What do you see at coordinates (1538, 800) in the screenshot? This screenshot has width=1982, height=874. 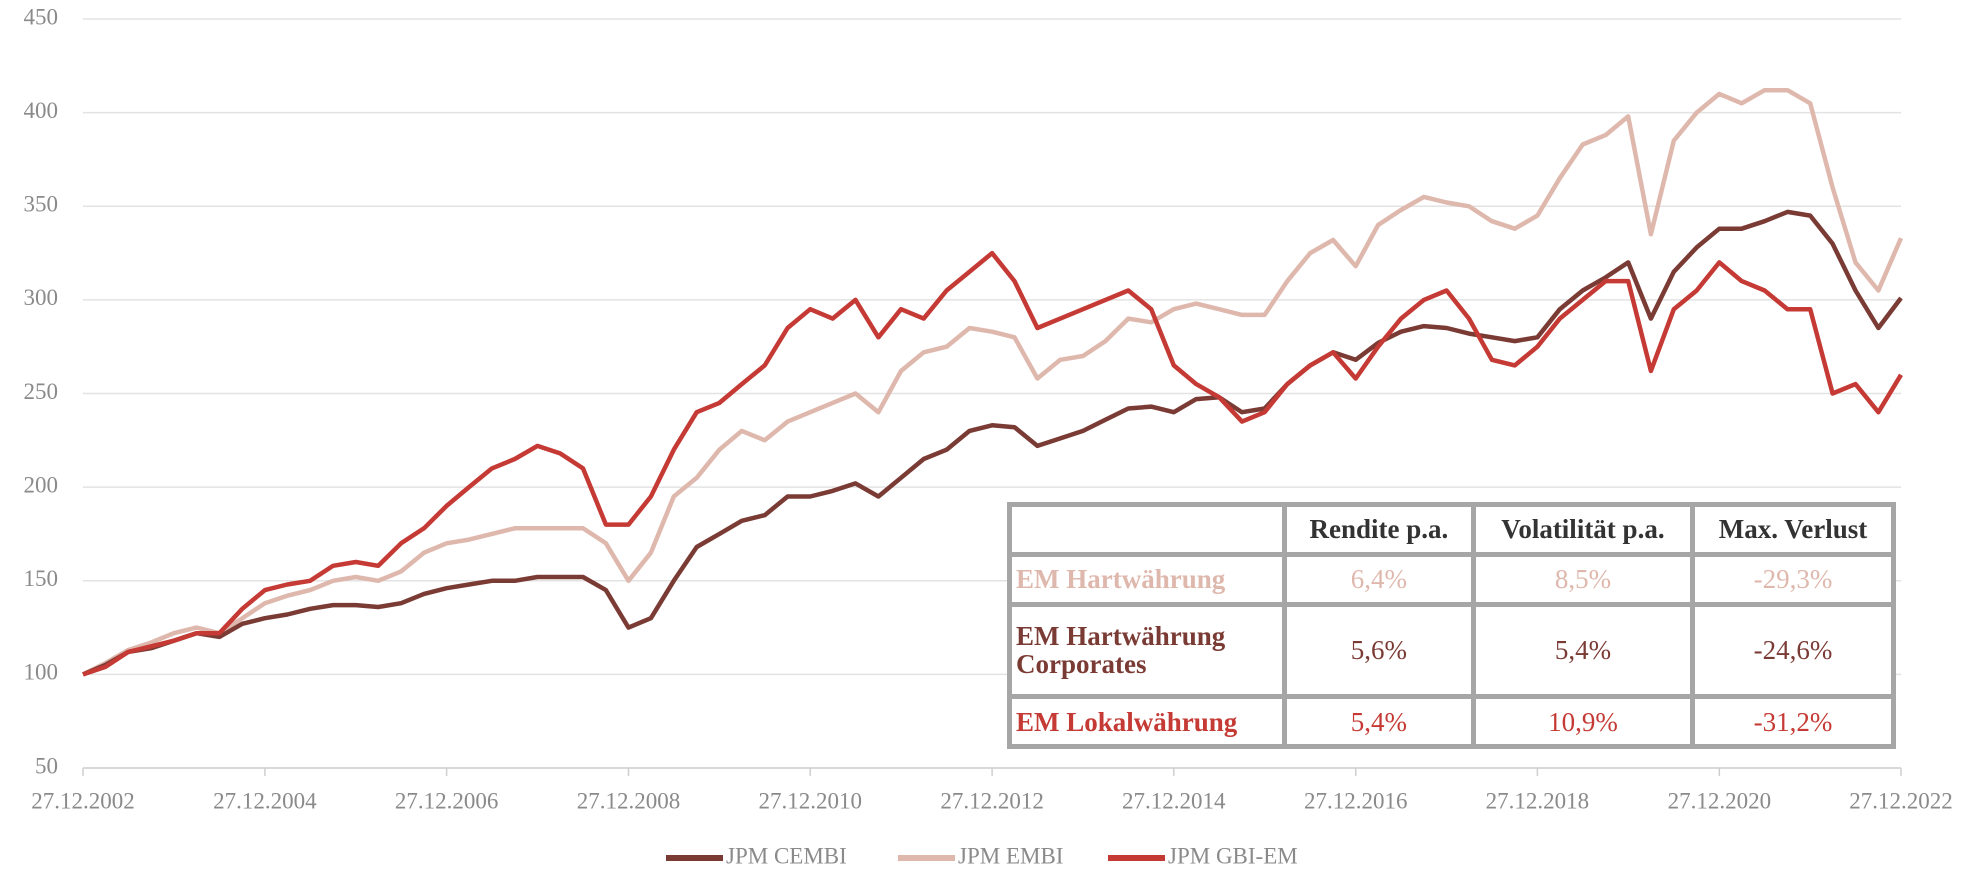 I see `x-tick-label: 27.12.2018` at bounding box center [1538, 800].